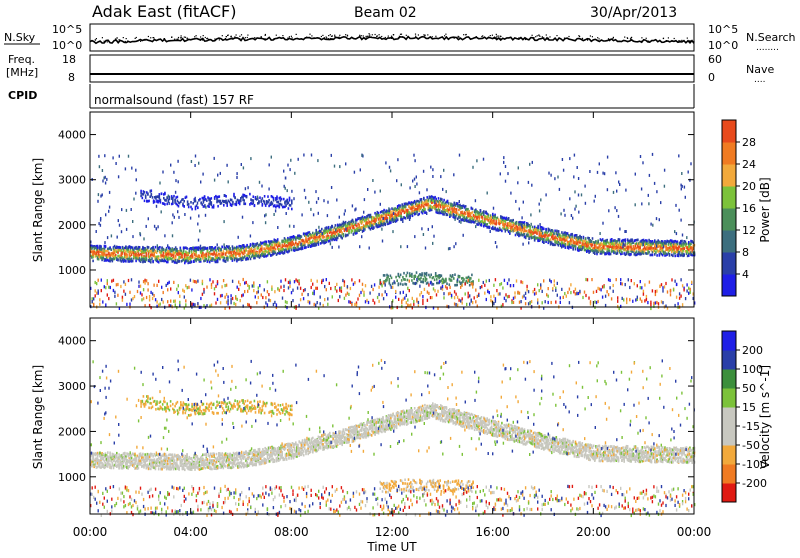 The width and height of the screenshot is (800, 558). Describe the element at coordinates (392, 38) in the screenshot. I see `noise-trace` at that location.